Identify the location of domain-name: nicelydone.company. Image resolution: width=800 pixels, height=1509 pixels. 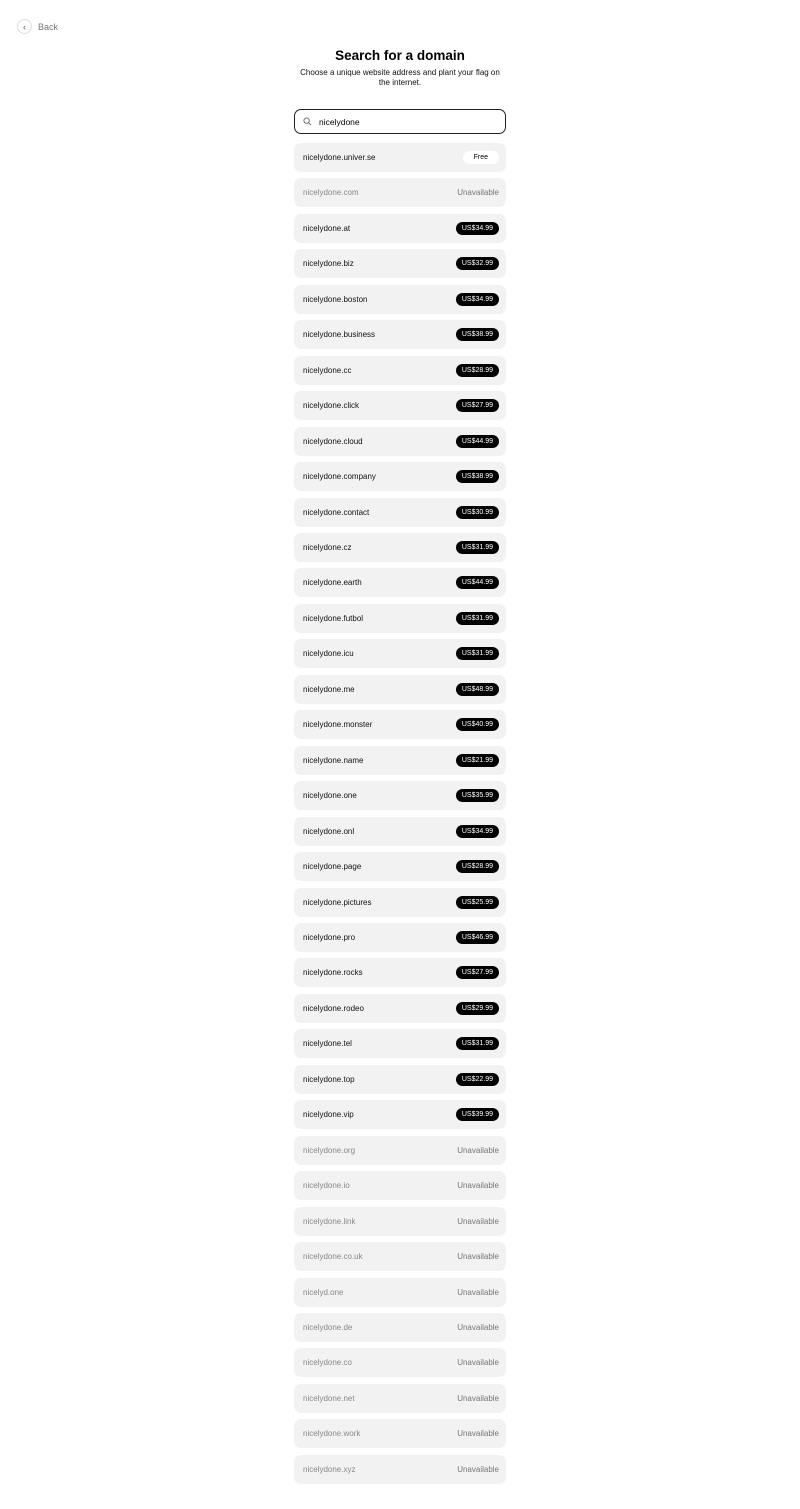
(339, 477).